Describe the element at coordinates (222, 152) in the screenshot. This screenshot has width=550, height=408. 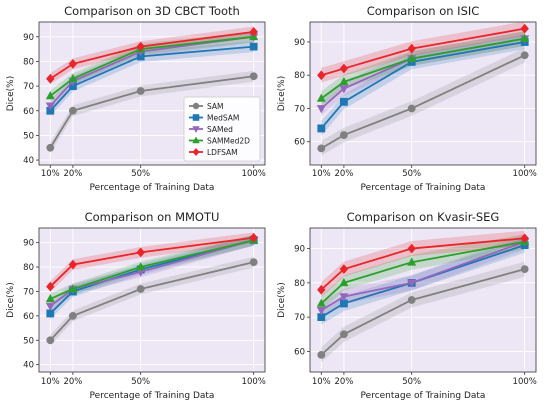
I see `legend-entry: LDFSAM` at that location.